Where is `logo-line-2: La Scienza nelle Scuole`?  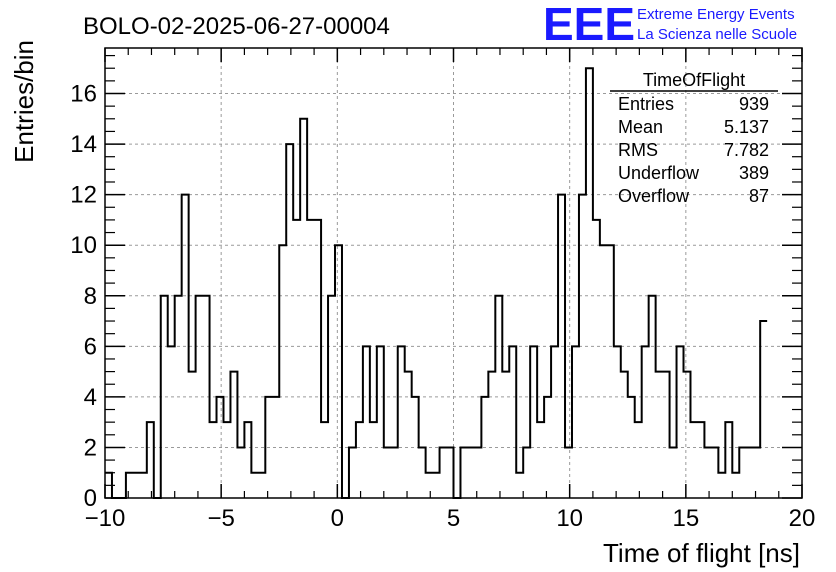
logo-line-2: La Scienza nelle Scuole is located at coordinates (717, 34).